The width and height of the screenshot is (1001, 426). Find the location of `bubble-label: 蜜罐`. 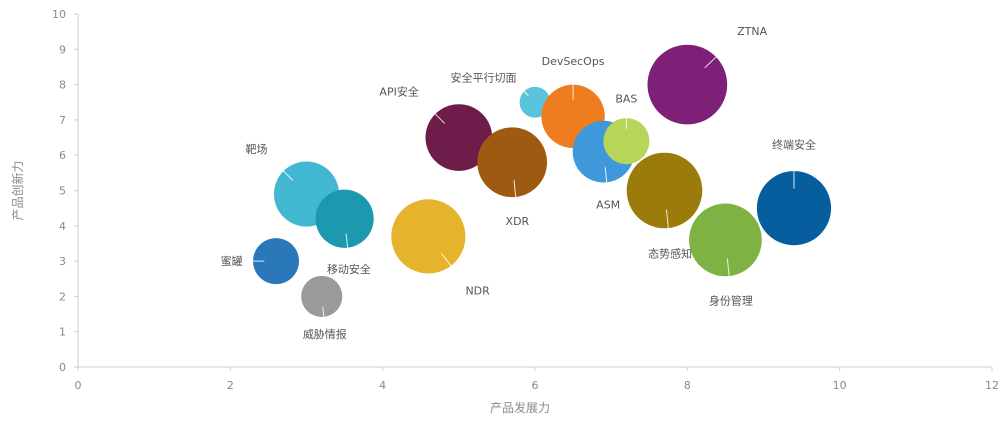

bubble-label: 蜜罐 is located at coordinates (232, 261).